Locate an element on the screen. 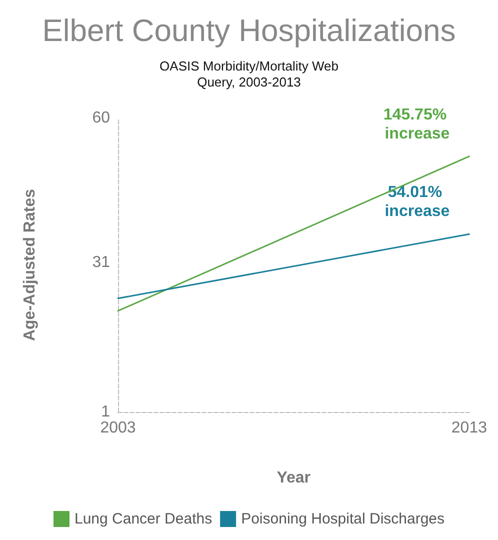 This screenshot has height=540, width=498. y-tick-label: 60 is located at coordinates (101, 118).